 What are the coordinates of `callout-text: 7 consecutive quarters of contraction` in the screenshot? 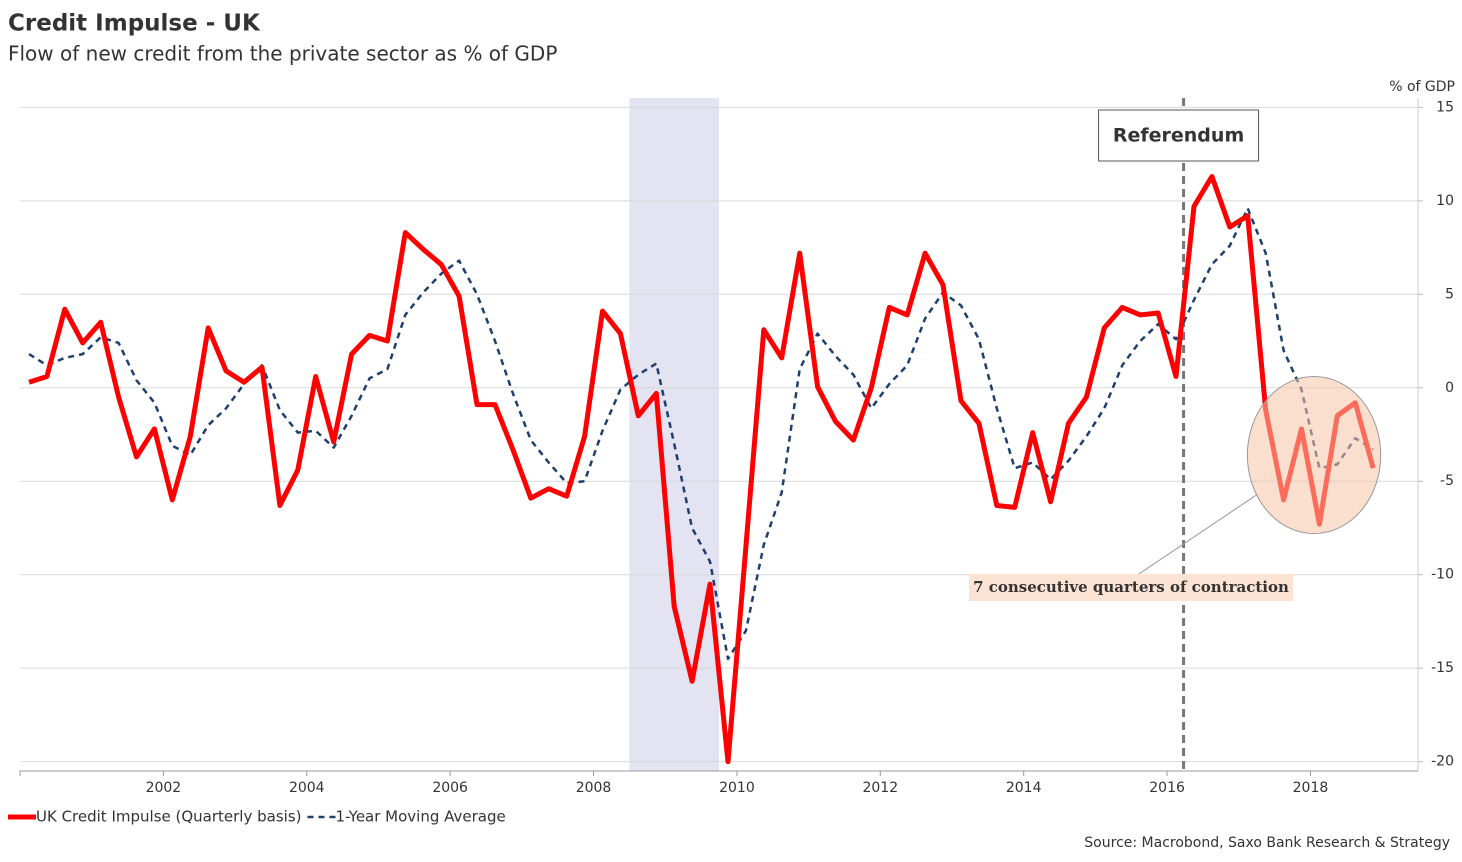 It's located at (1131, 587).